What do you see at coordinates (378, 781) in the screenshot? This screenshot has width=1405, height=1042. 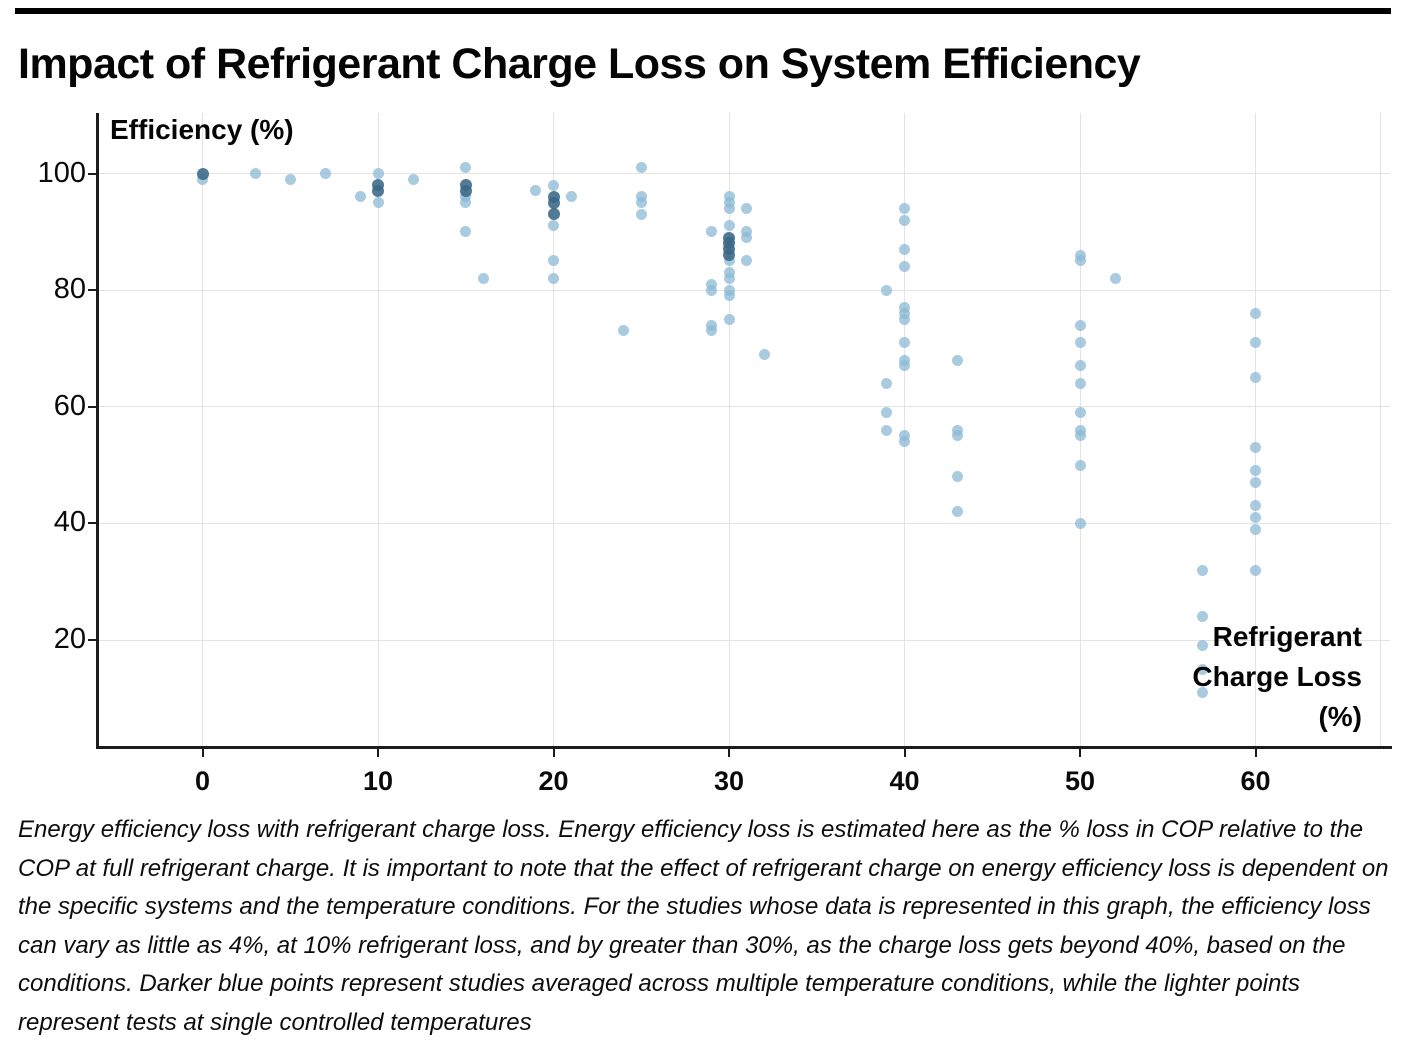 I see `x-tick-label: 10` at bounding box center [378, 781].